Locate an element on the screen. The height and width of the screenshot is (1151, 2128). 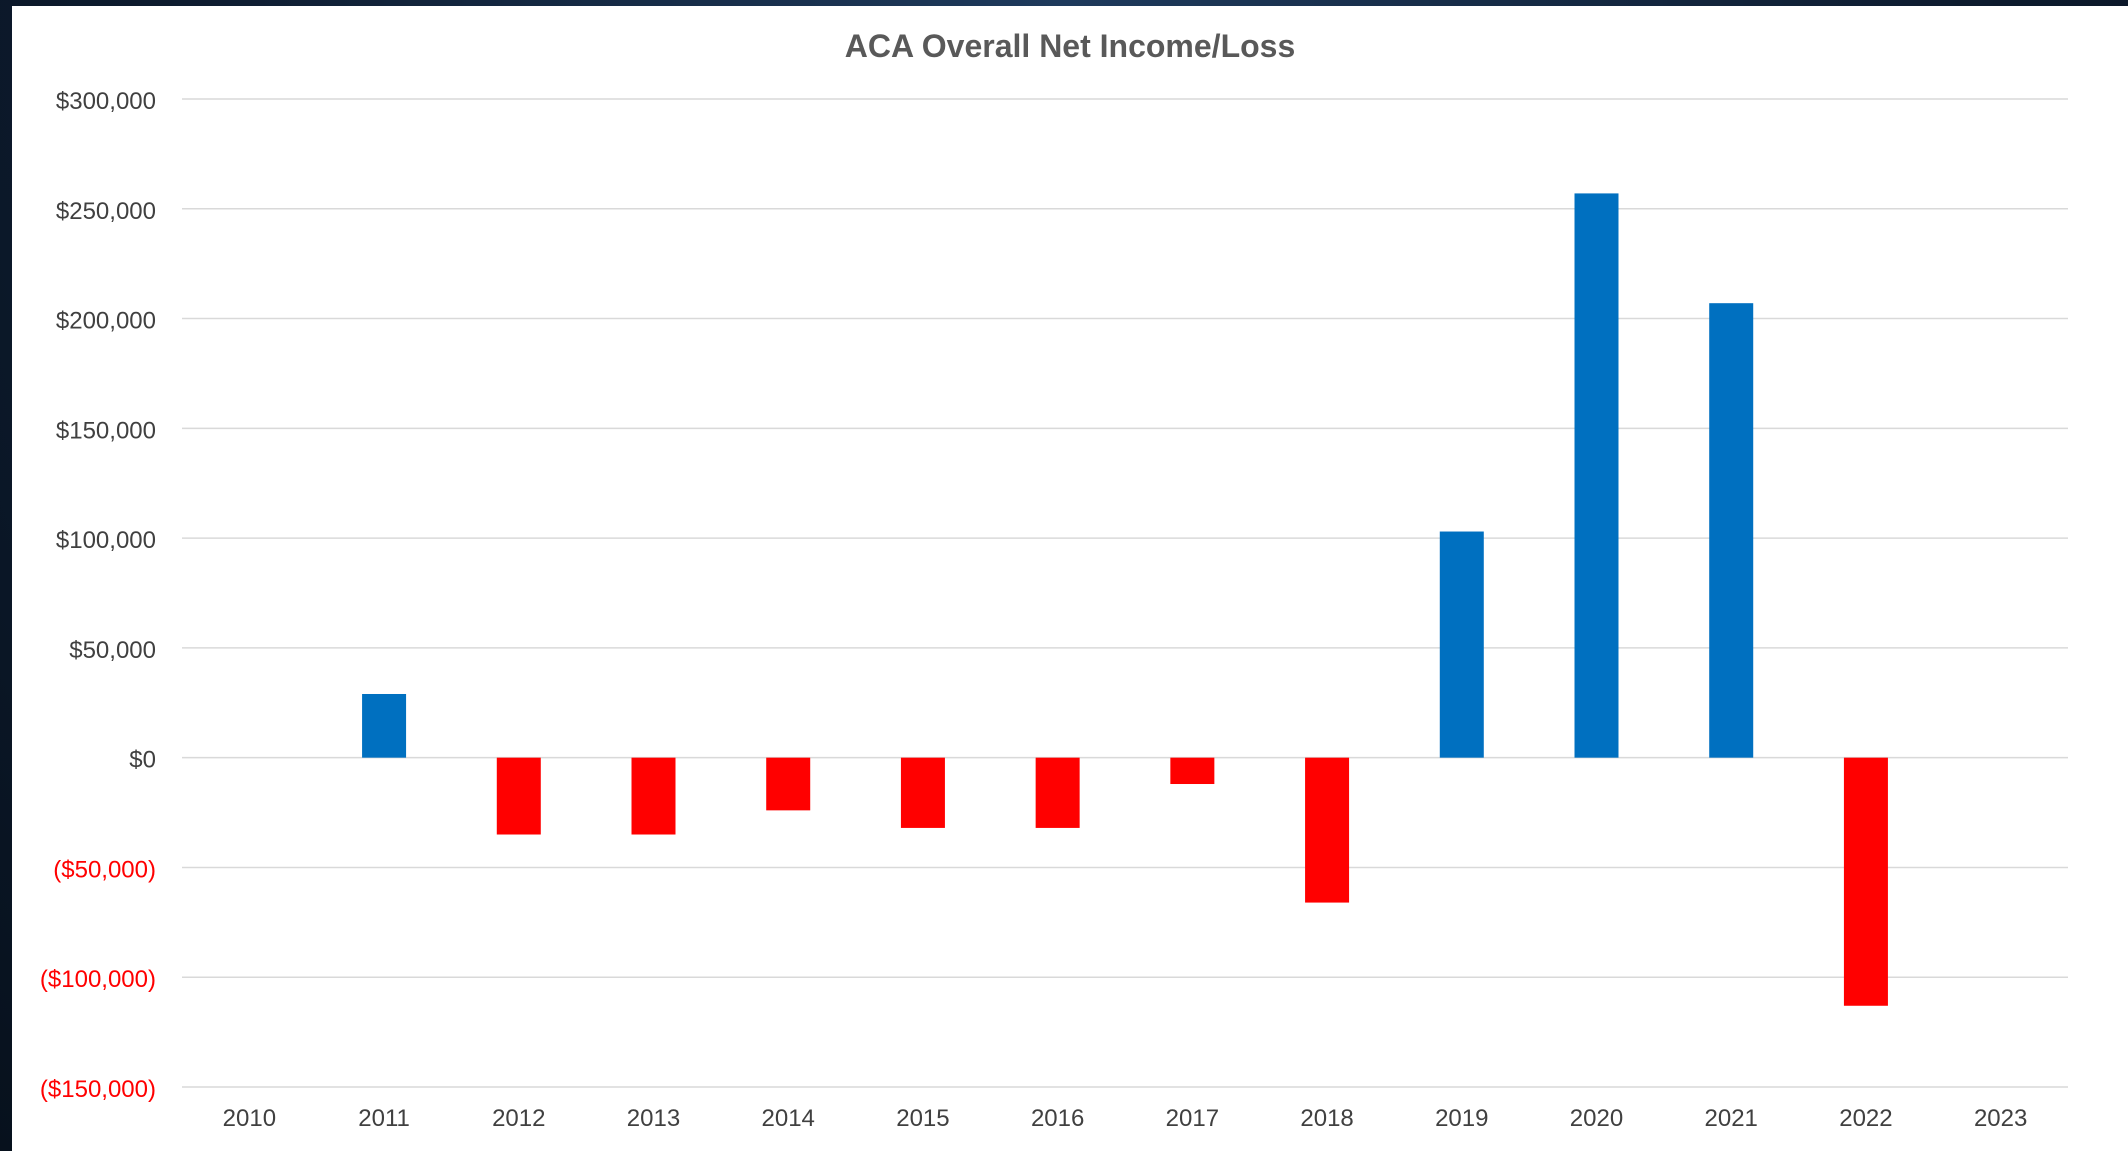
x-tick-label: 2018 is located at coordinates (1326, 1118).